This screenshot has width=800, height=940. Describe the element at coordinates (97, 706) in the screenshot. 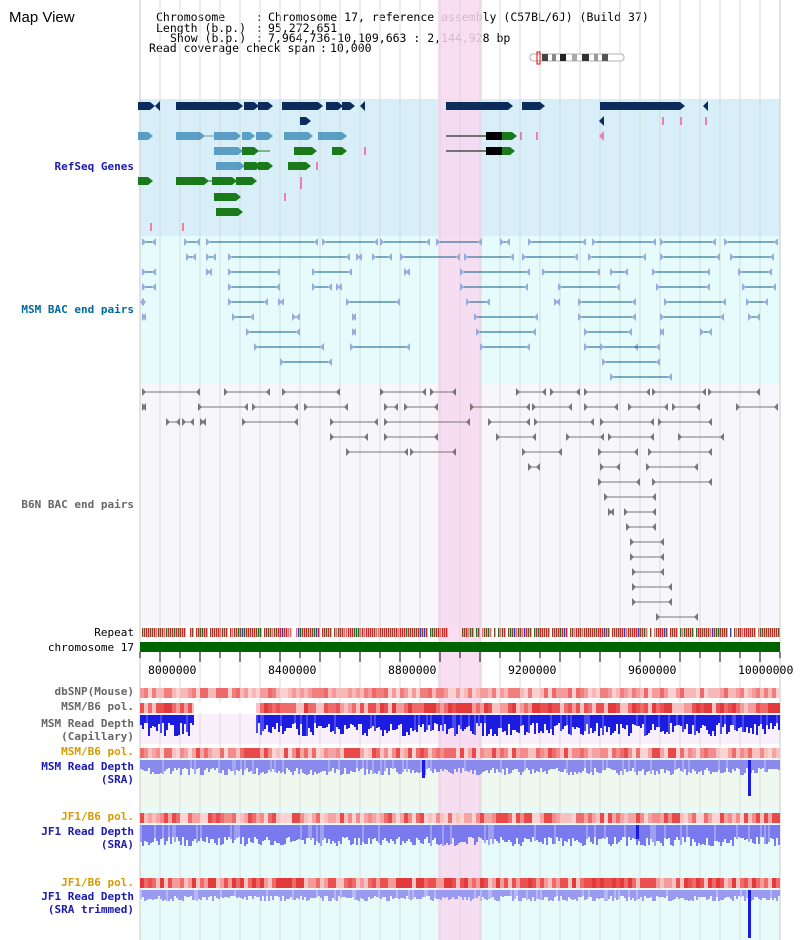

I see `track-label-msm-b6-pol-1: MSM/B6 pol.` at that location.